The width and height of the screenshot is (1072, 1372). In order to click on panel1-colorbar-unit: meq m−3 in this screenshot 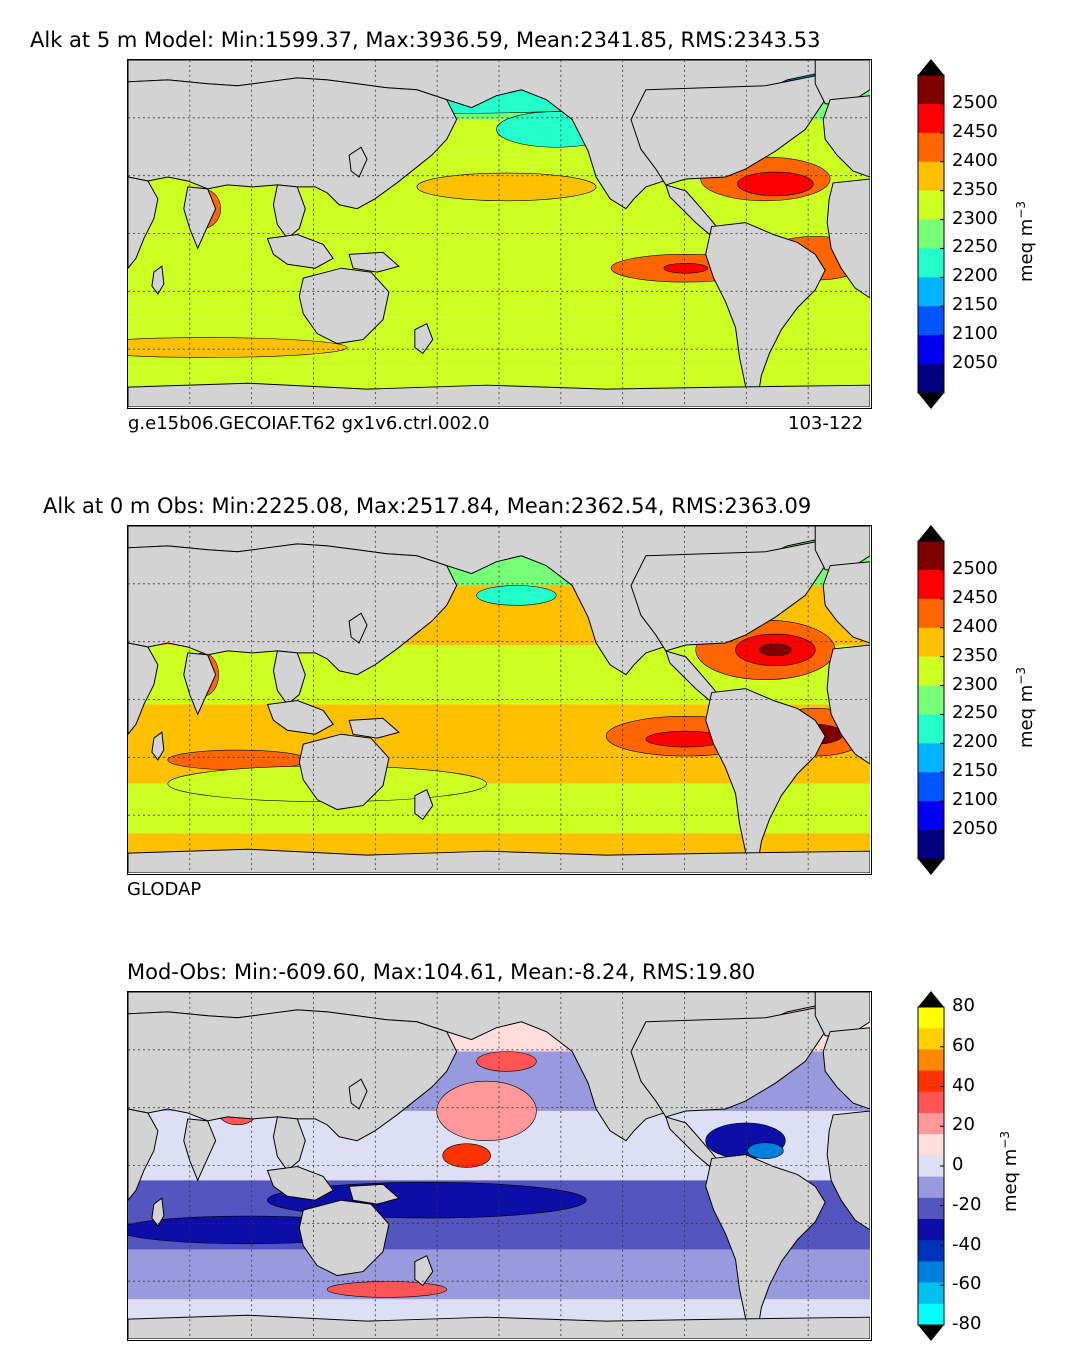, I will do `click(1025, 241)`.